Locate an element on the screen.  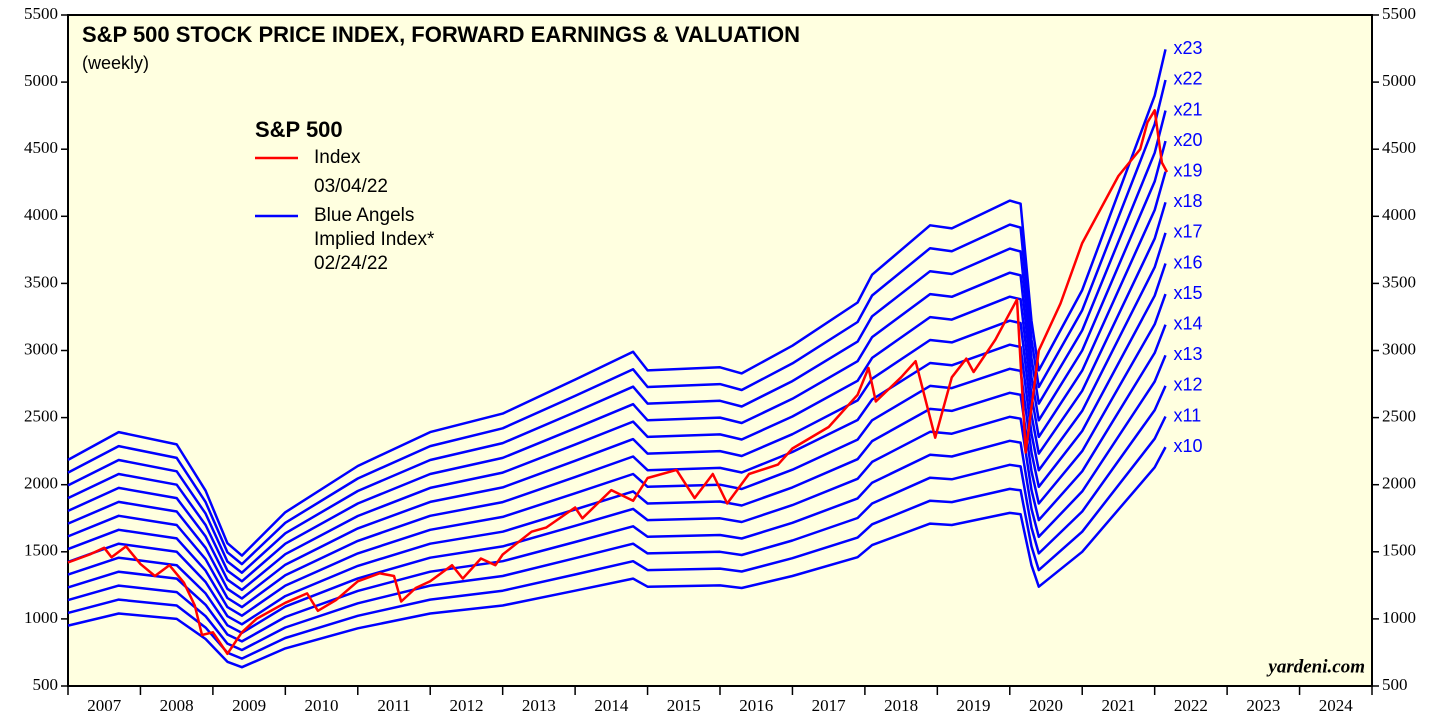
y-tick-label: 4000 is located at coordinates (41, 214).